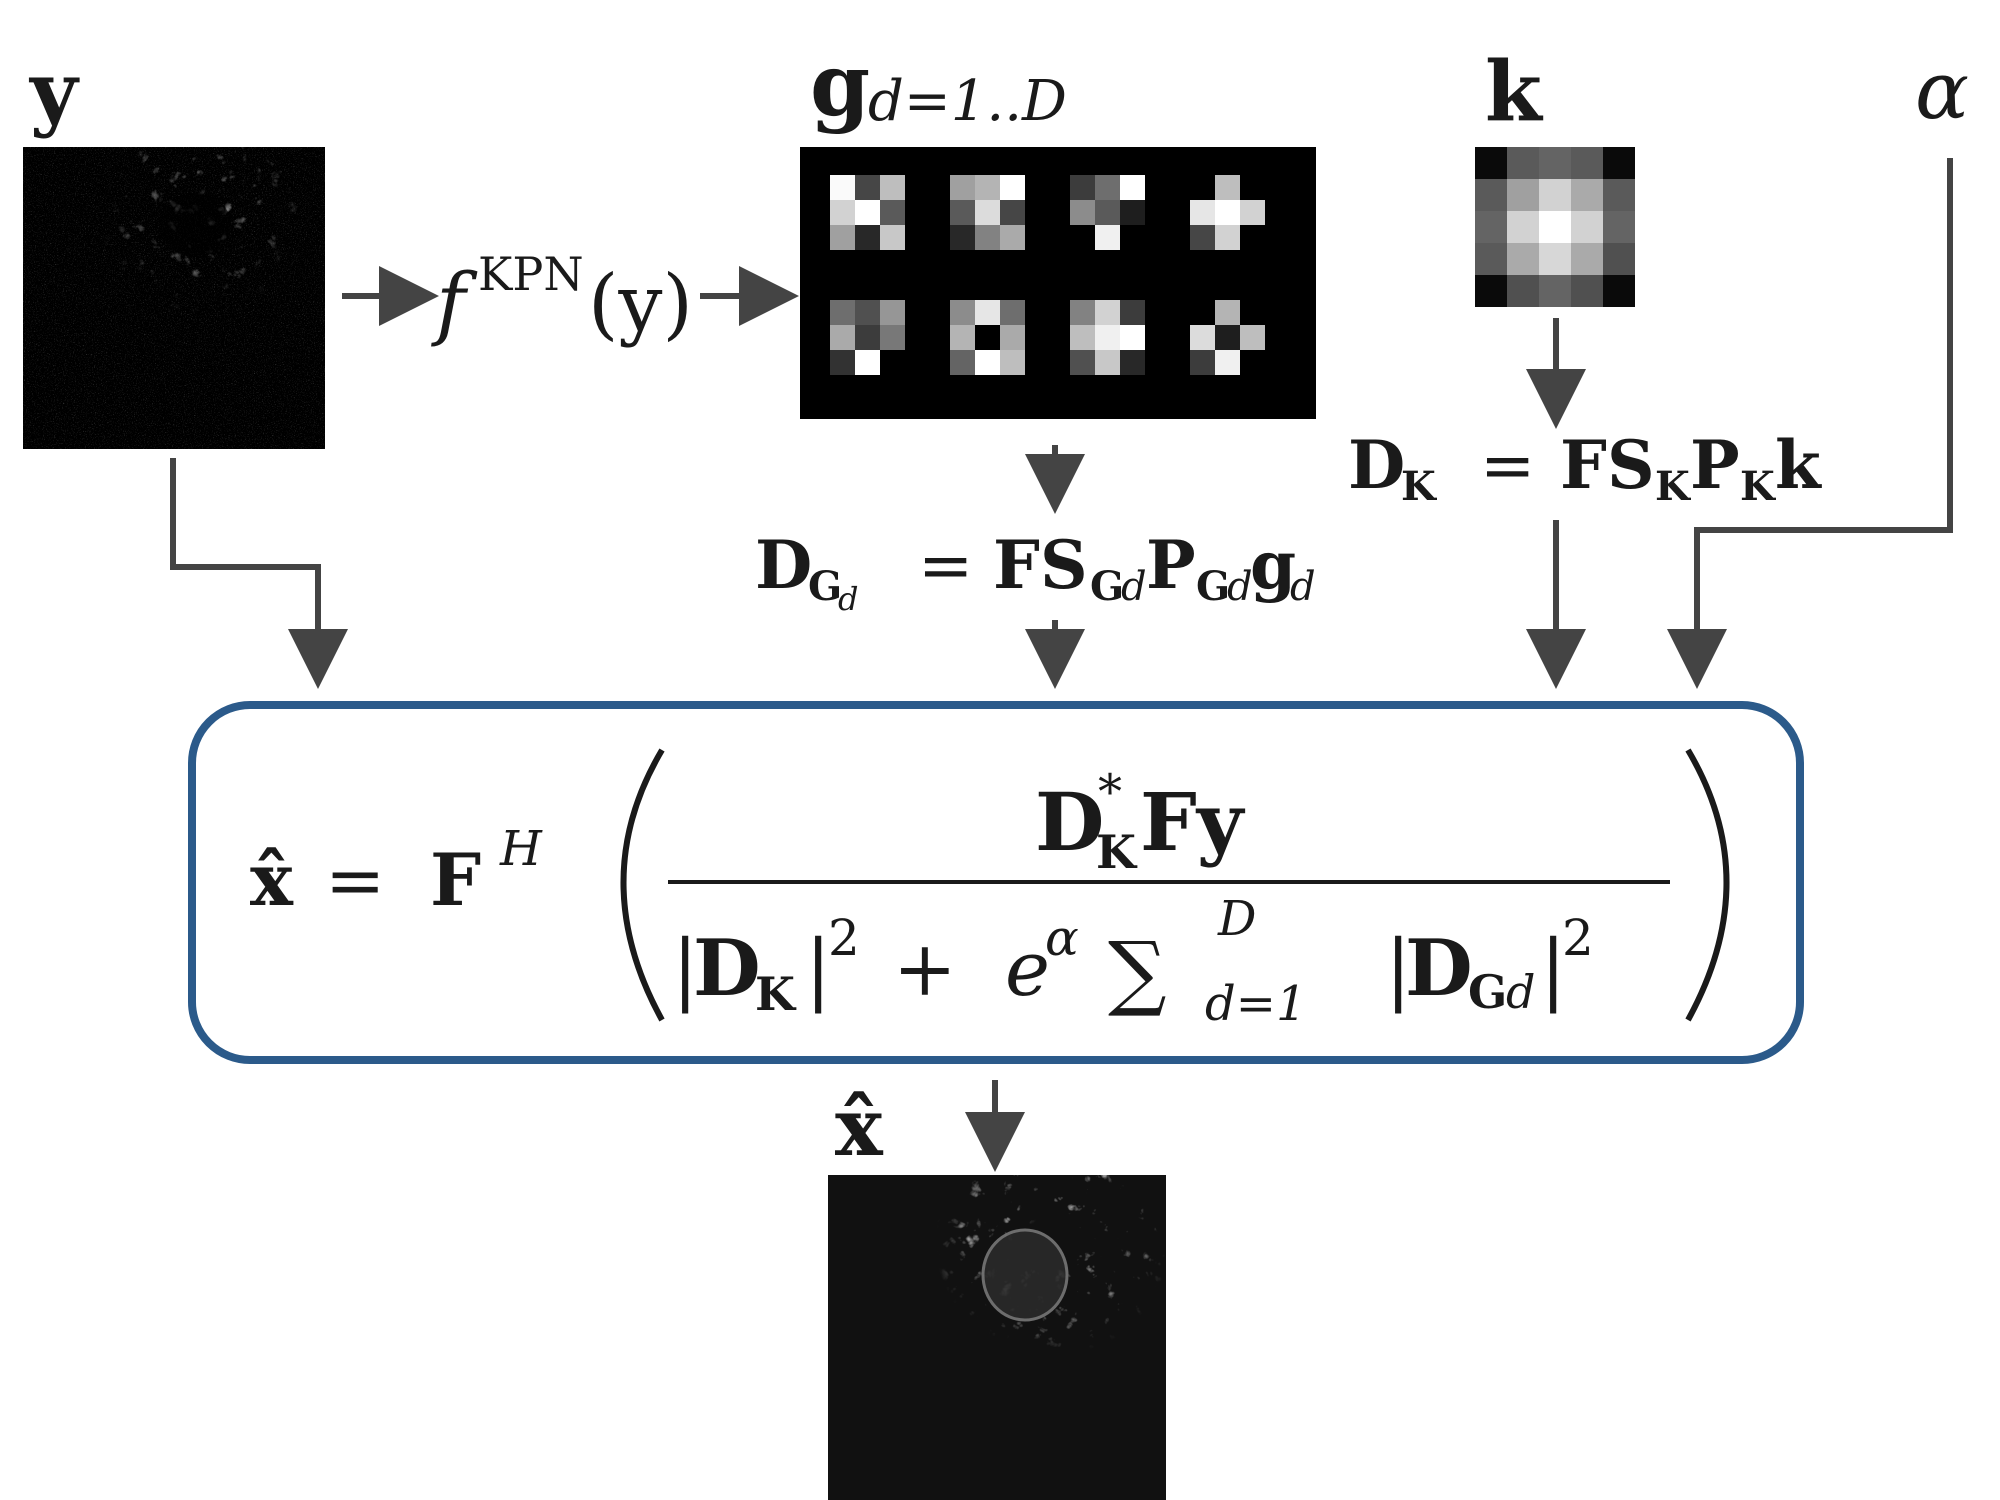  I want to click on psf-cells, so click(1555, 227).